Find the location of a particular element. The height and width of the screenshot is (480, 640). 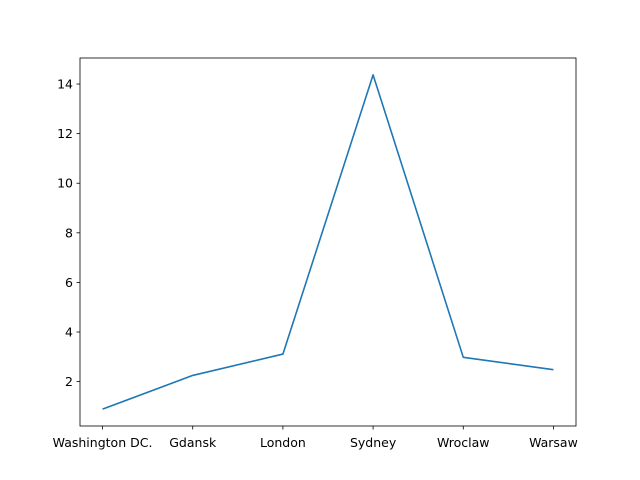

y-axis: 2 4 6 8 10 12 14 is located at coordinates (68, 233).